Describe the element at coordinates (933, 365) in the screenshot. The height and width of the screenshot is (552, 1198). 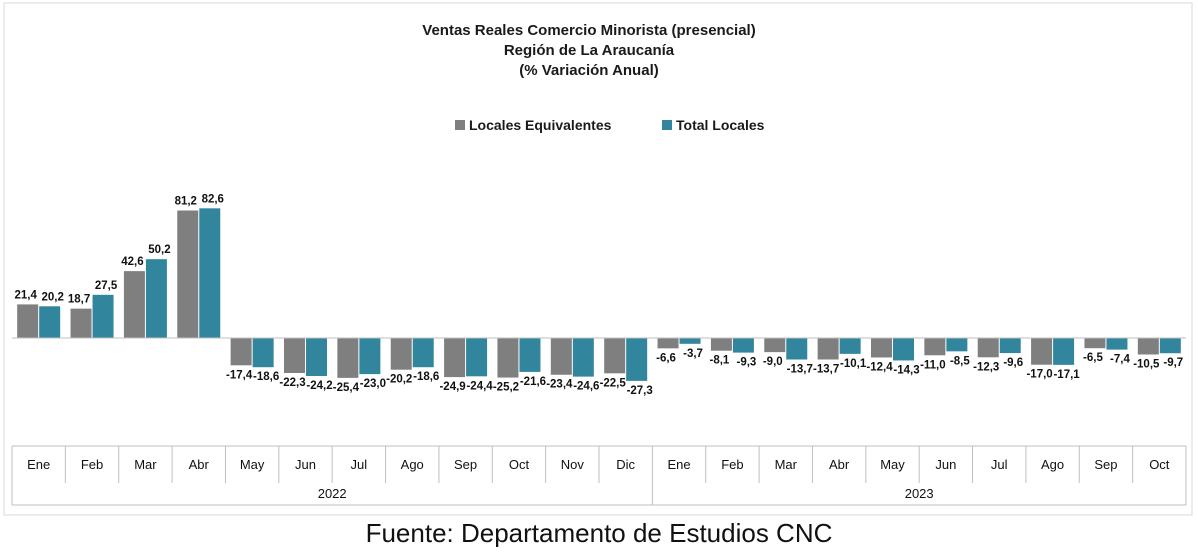
I see `data-label-locales-equivalentes-18: -11,0` at that location.